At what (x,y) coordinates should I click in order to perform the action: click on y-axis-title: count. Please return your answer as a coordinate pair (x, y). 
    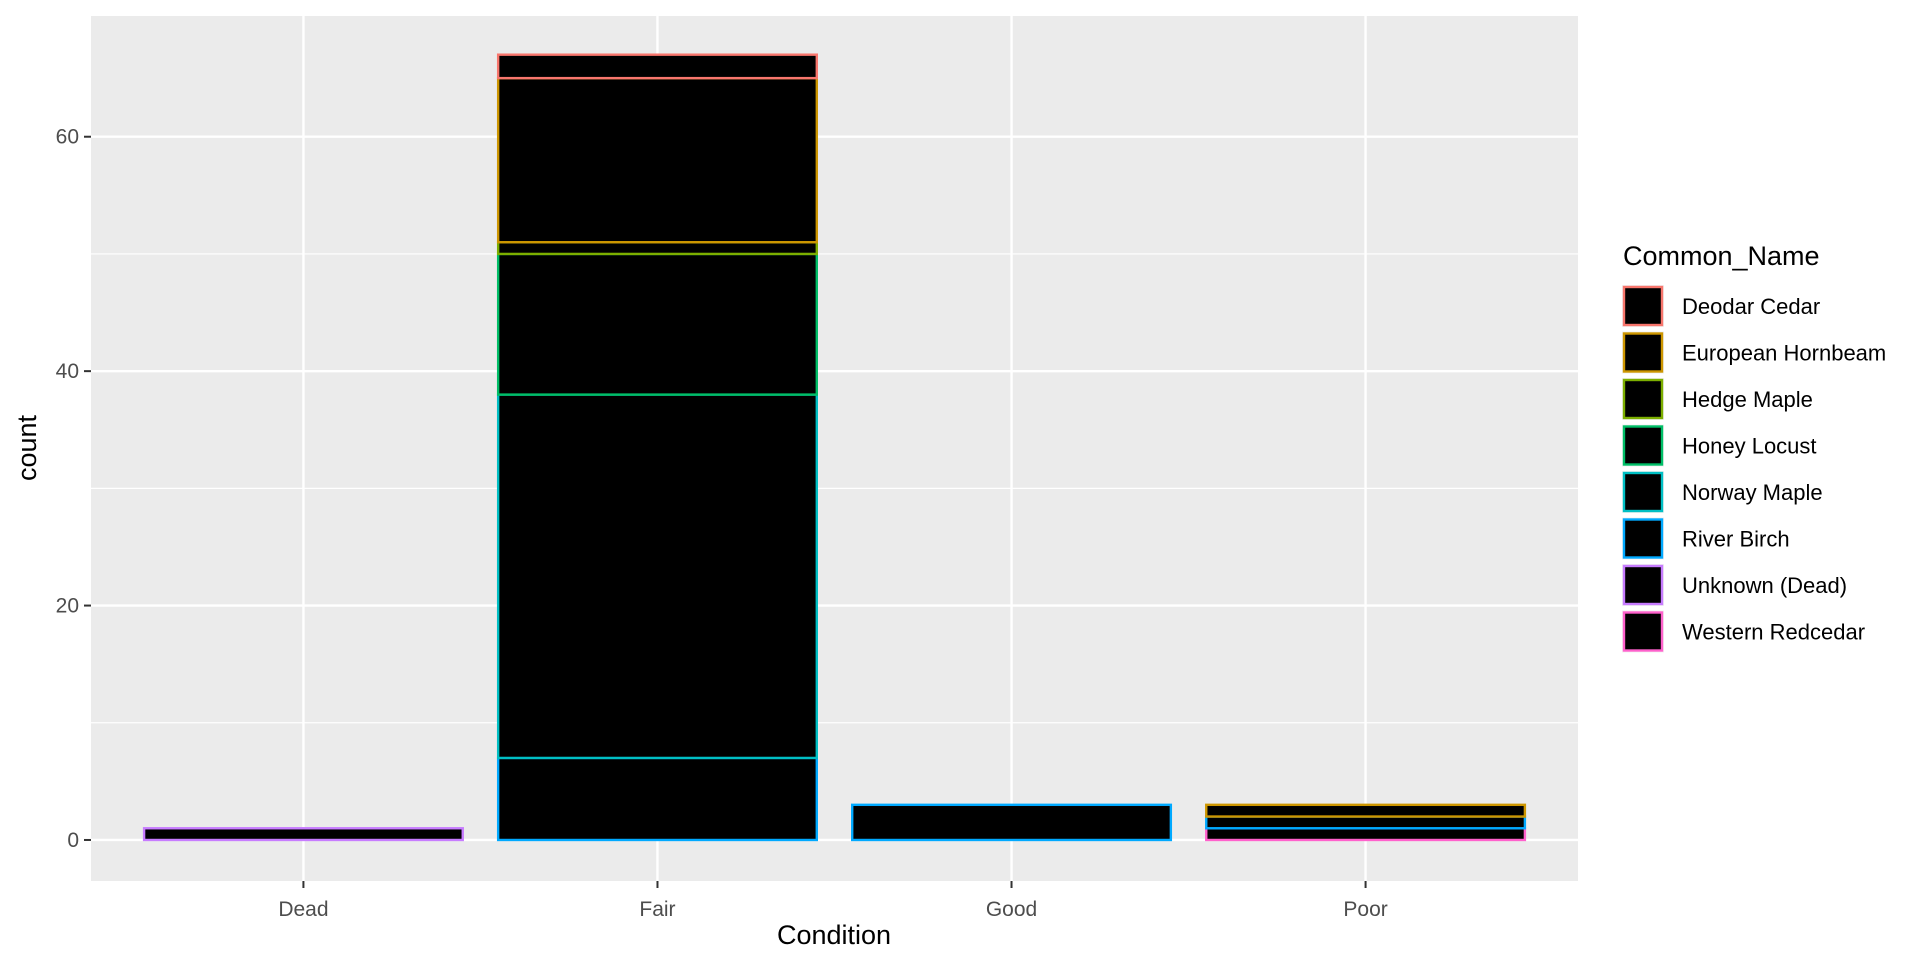
    Looking at the image, I should click on (27, 447).